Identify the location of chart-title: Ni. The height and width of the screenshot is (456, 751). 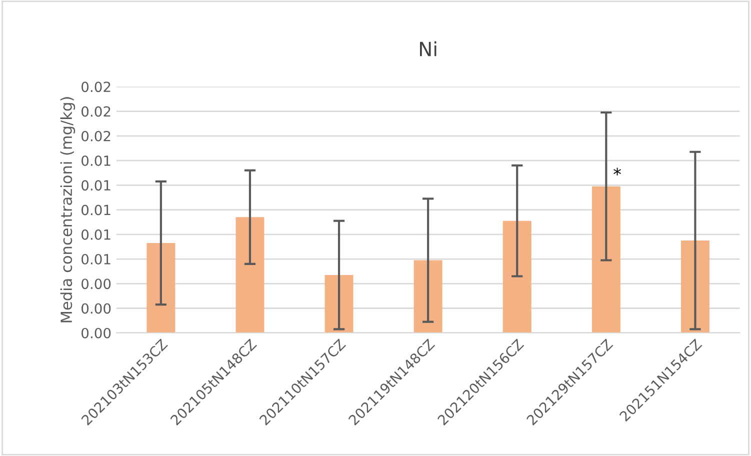
(428, 48).